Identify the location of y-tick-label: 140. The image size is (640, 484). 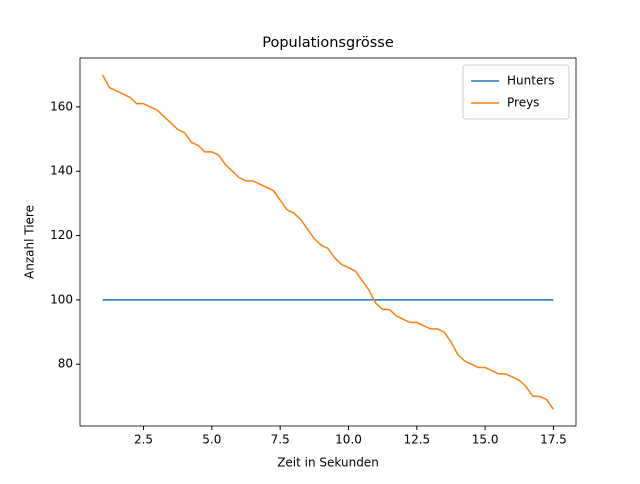
(61, 171).